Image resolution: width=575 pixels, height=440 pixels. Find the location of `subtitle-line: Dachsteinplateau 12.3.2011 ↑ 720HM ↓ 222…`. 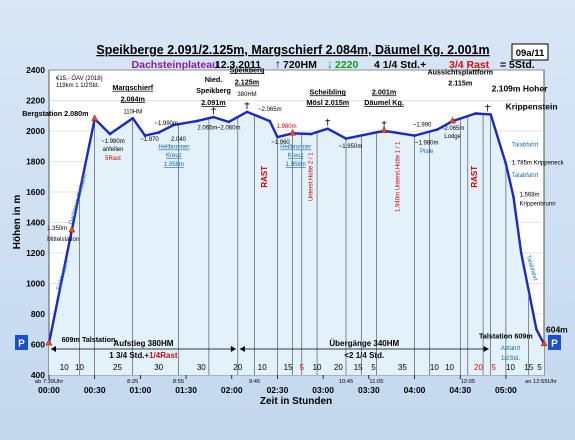

subtitle-line: Dachsteinplateau 12.3.2011 ↑ 720HM ↓ 222… is located at coordinates (333, 64).